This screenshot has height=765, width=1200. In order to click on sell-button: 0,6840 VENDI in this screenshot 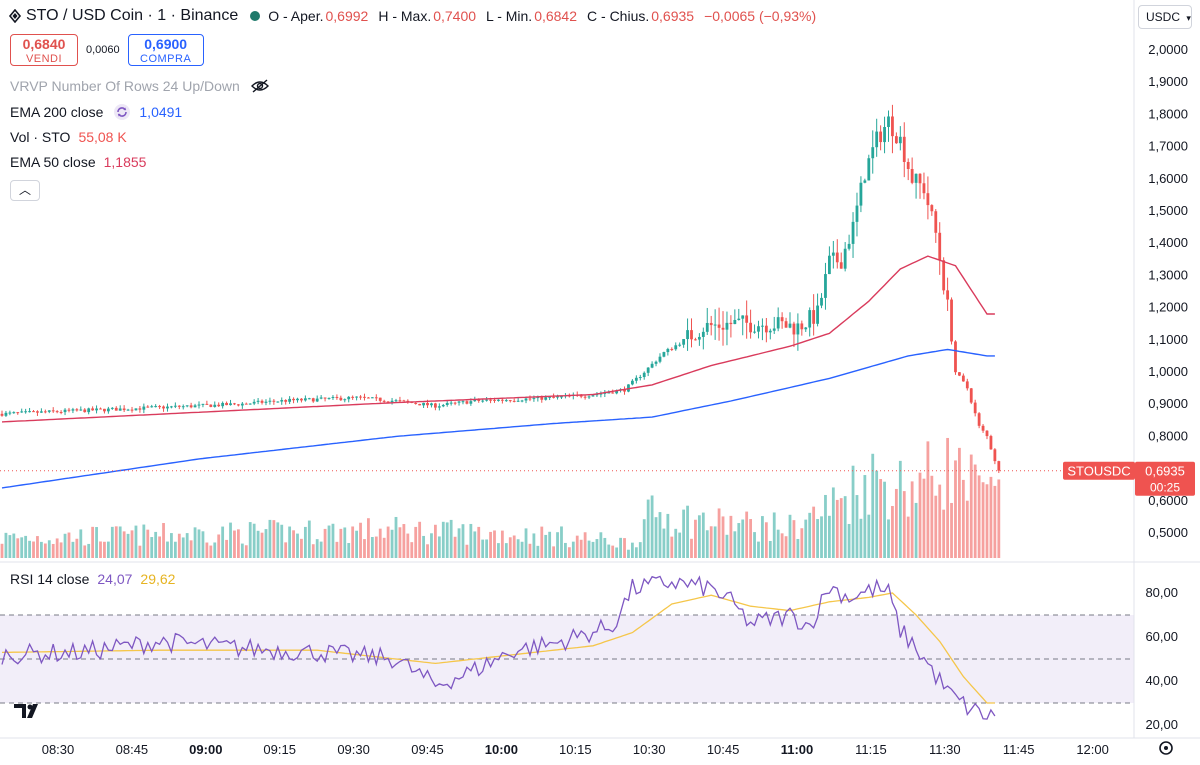, I will do `click(44, 50)`.